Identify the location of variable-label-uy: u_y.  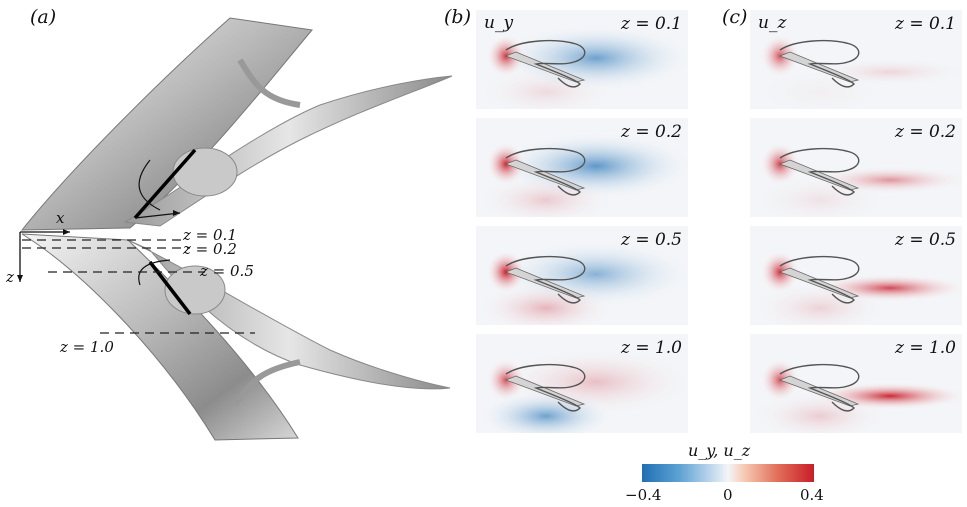
(499, 23).